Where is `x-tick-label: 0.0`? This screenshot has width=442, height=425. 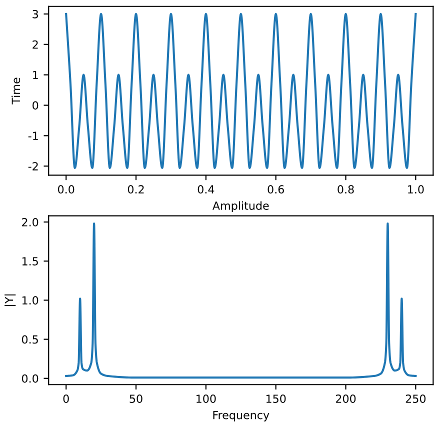
x-tick-label: 0.0 is located at coordinates (66, 189).